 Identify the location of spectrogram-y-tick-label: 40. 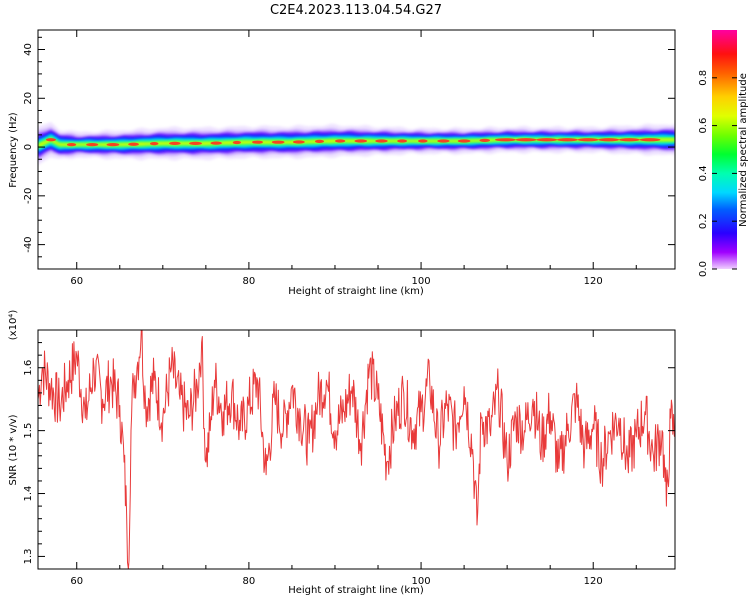
(28, 49).